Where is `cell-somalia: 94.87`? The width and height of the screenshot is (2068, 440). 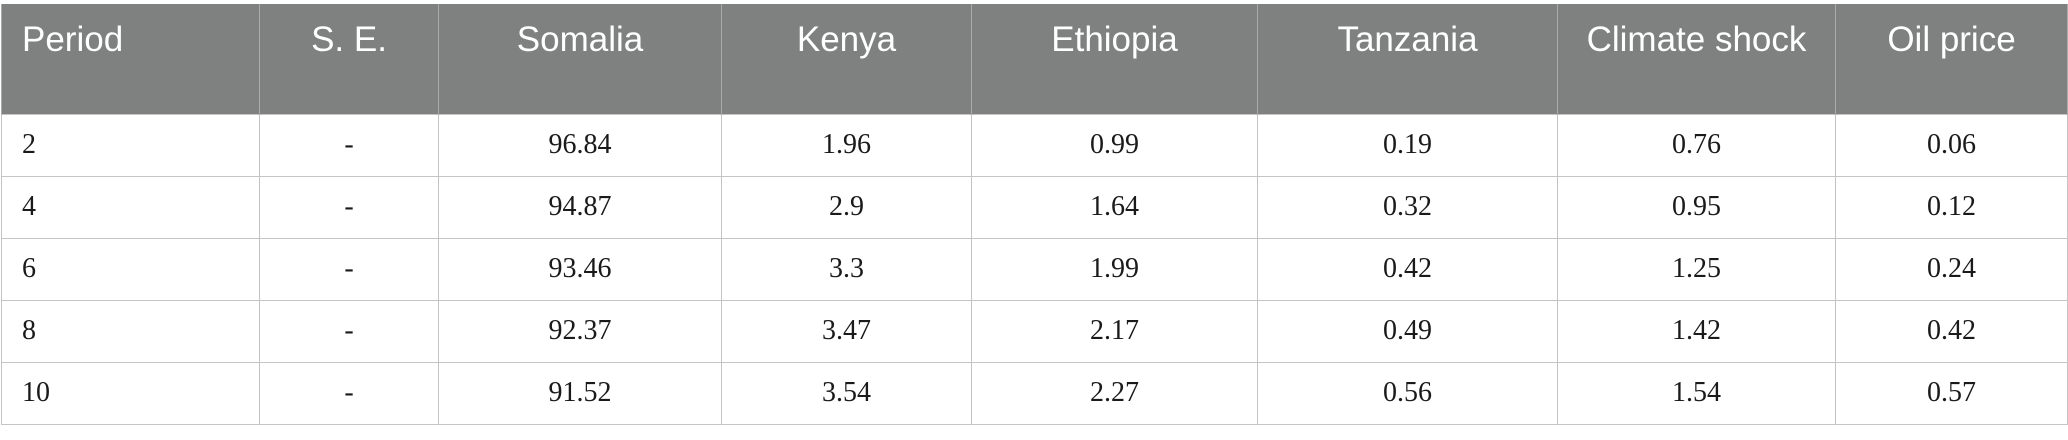
cell-somalia: 94.87 is located at coordinates (580, 207).